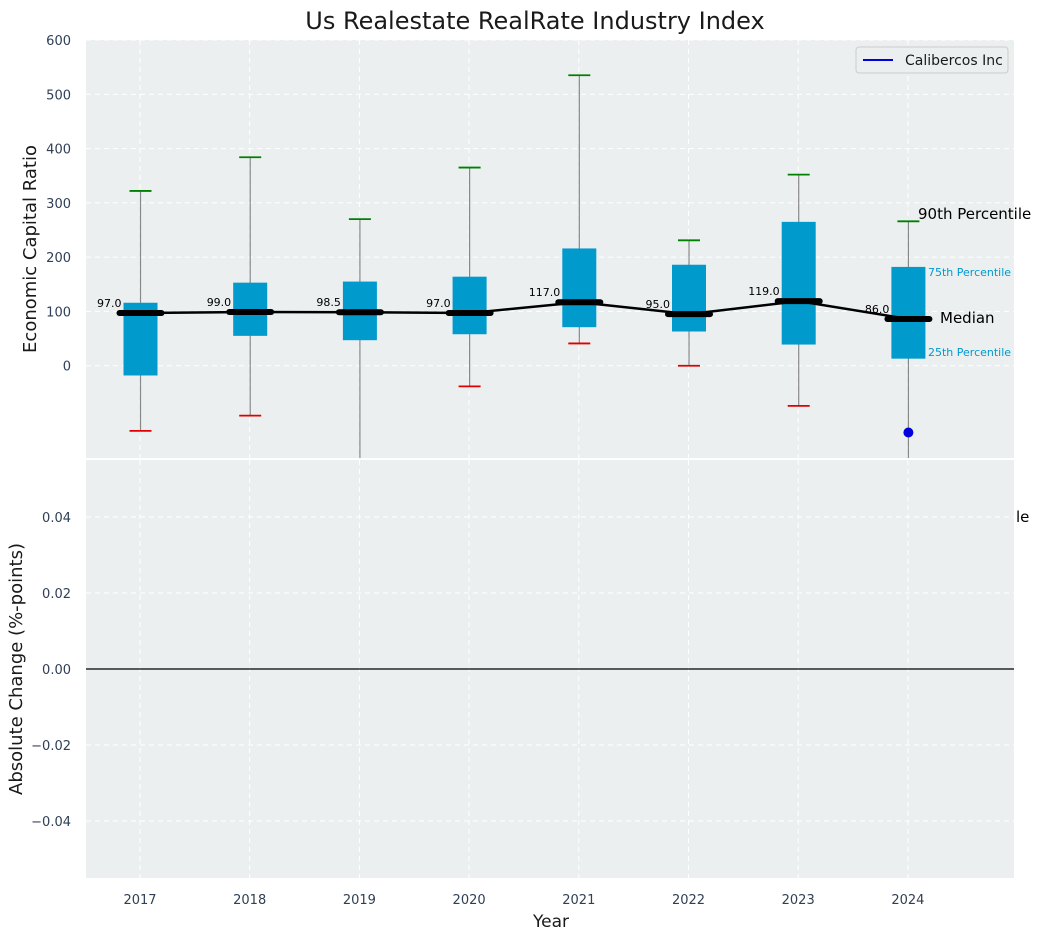 This screenshot has width=1039, height=944. Describe the element at coordinates (16, 669) in the screenshot. I see `bottom-y-axis-label: Absolute Change (%-points)` at that location.